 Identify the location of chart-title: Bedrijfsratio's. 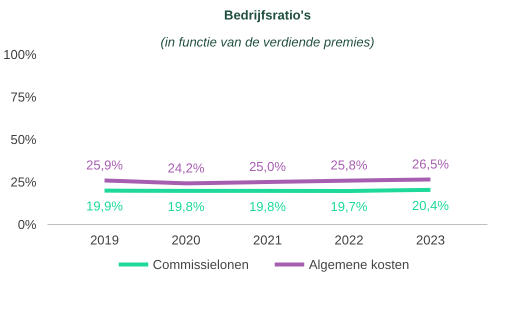
(267, 15).